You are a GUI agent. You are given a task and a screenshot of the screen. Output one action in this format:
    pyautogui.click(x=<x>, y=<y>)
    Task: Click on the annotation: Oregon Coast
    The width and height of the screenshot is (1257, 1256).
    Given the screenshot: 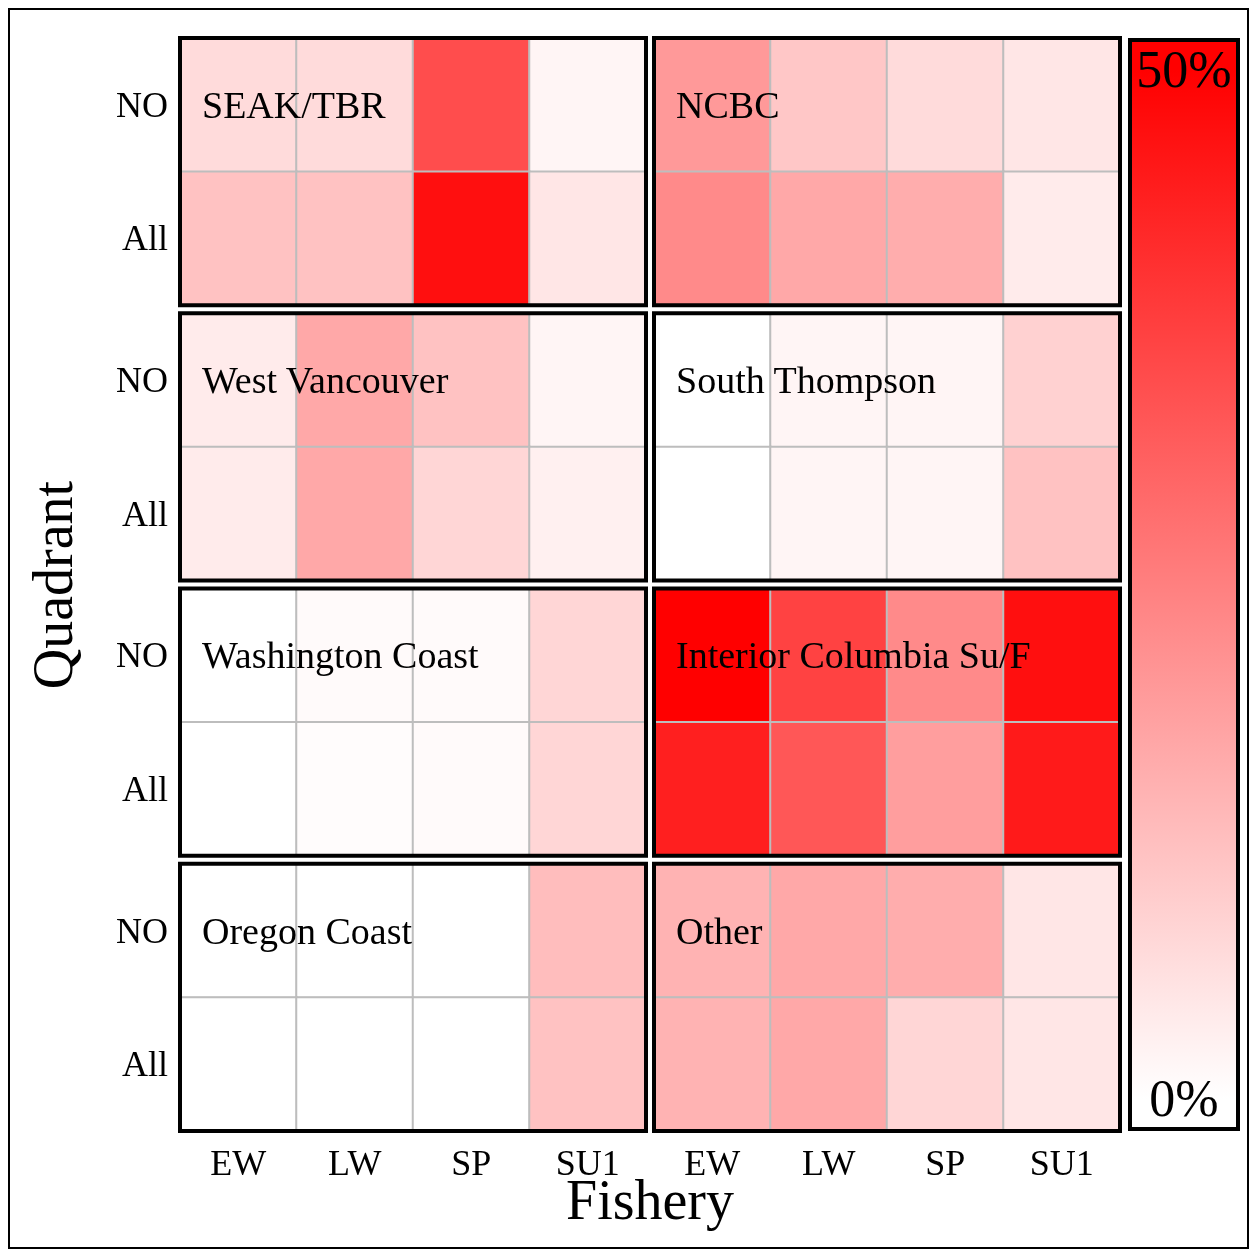 What is the action you would take?
    pyautogui.click(x=307, y=930)
    